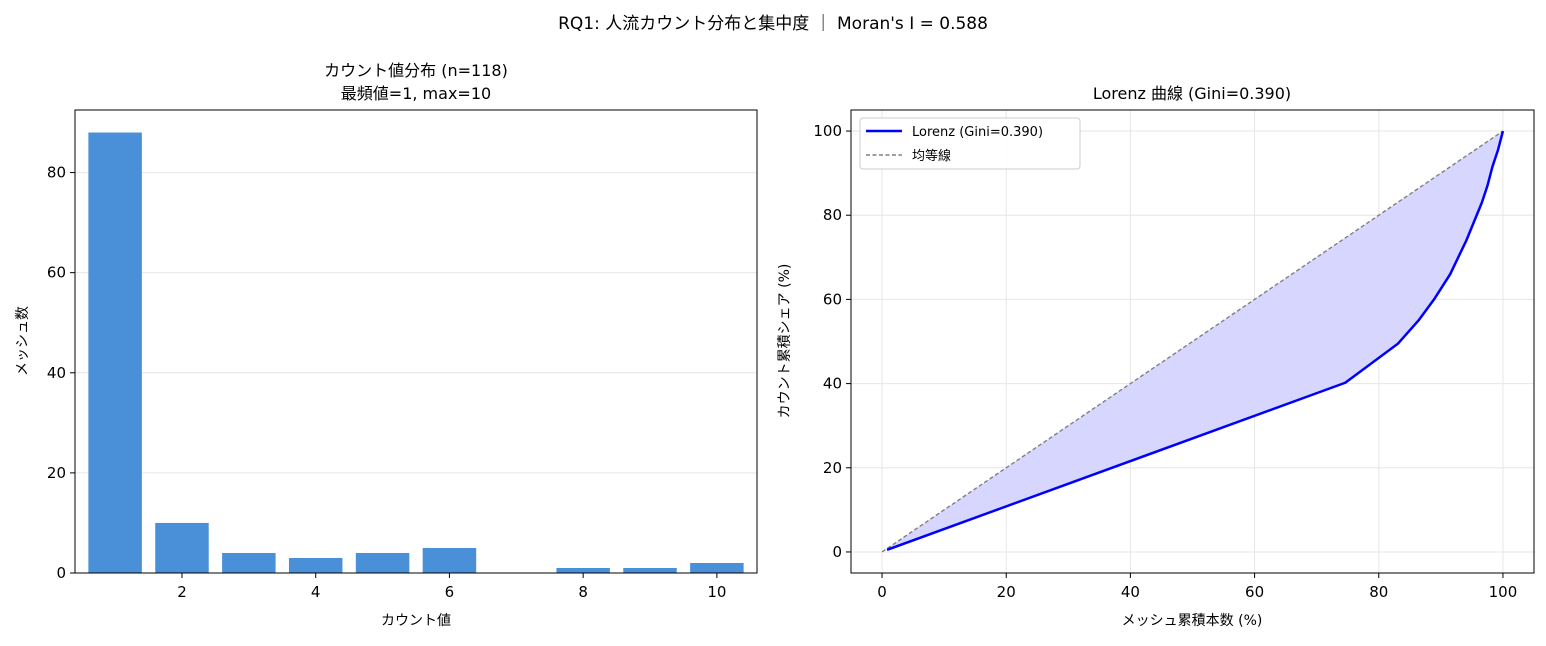  What do you see at coordinates (1197, 587) in the screenshot?
I see `lorenz-chart-x-ticks: 0 20 40 60 80 100` at bounding box center [1197, 587].